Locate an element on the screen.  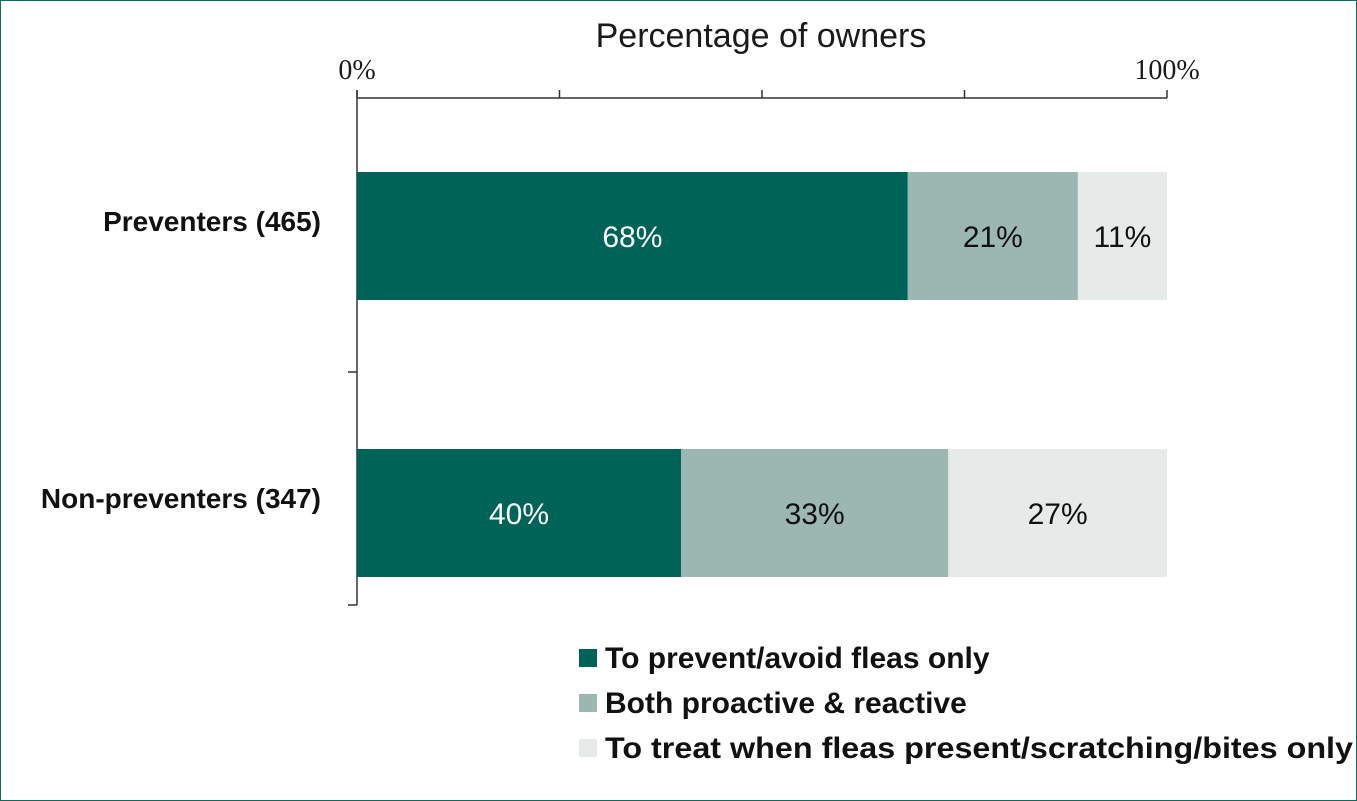
legend-item: To prevent/avoid fleas only is located at coordinates (784, 658).